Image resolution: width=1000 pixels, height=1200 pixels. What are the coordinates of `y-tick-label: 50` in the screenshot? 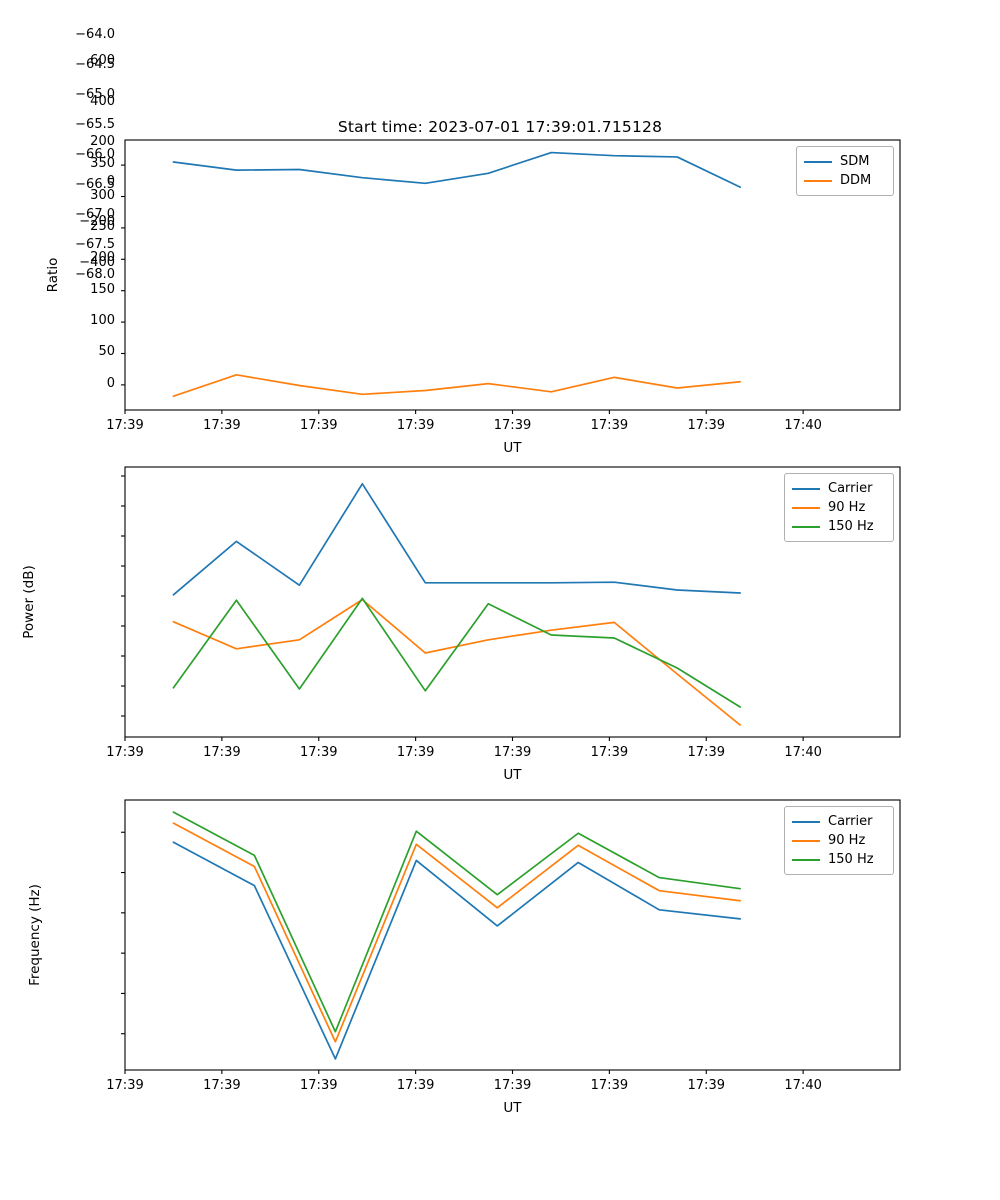 It's located at (106, 352).